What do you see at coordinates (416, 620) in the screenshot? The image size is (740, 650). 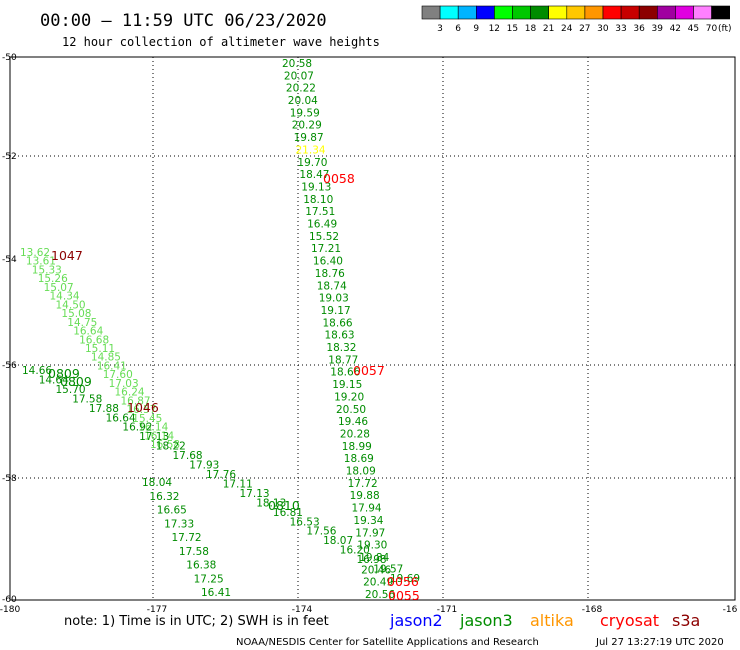 I see `satellite-jason2: jason2` at bounding box center [416, 620].